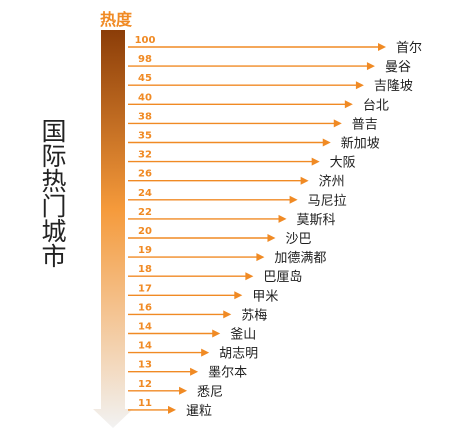  I want to click on city-label-14: 甲米, so click(265, 296).